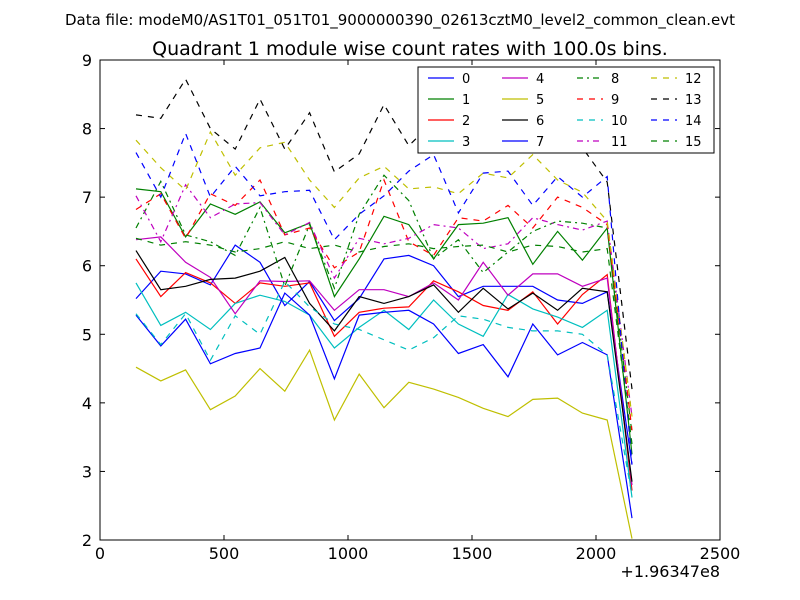  Describe the element at coordinates (566, 110) in the screenshot. I see `legend-frame` at that location.